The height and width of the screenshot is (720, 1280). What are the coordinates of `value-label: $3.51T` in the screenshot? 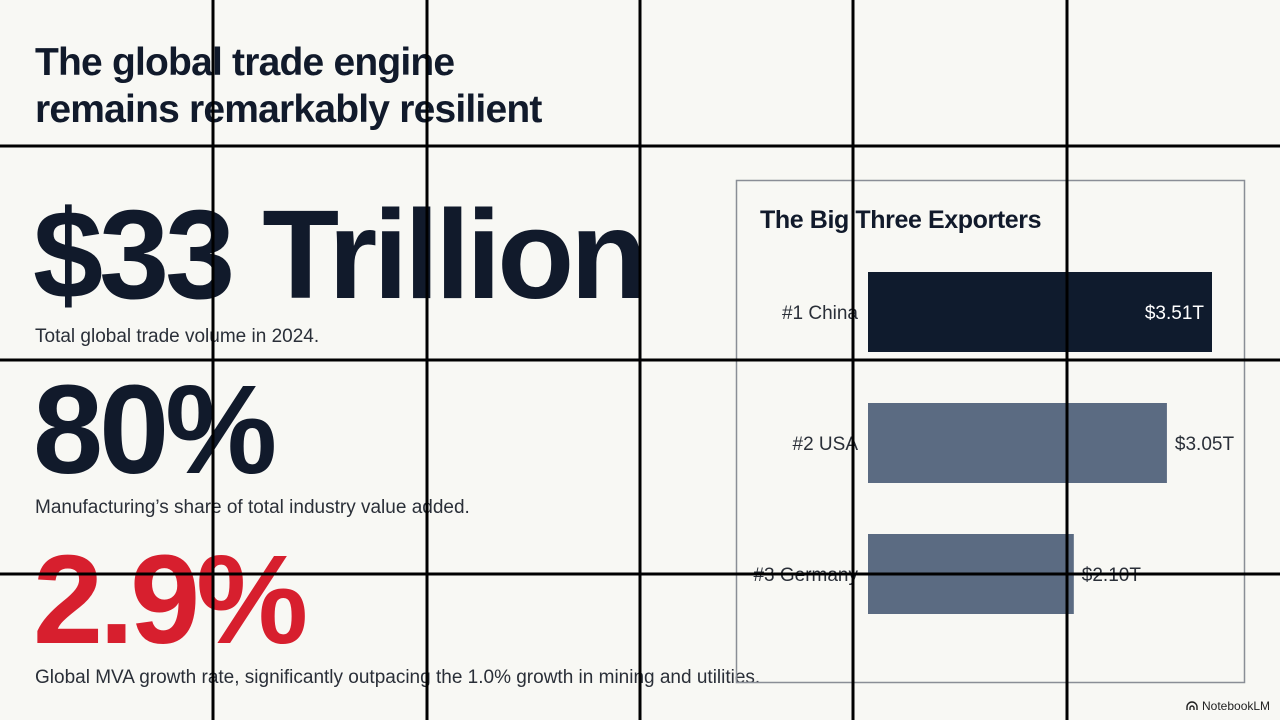 It's located at (1175, 313).